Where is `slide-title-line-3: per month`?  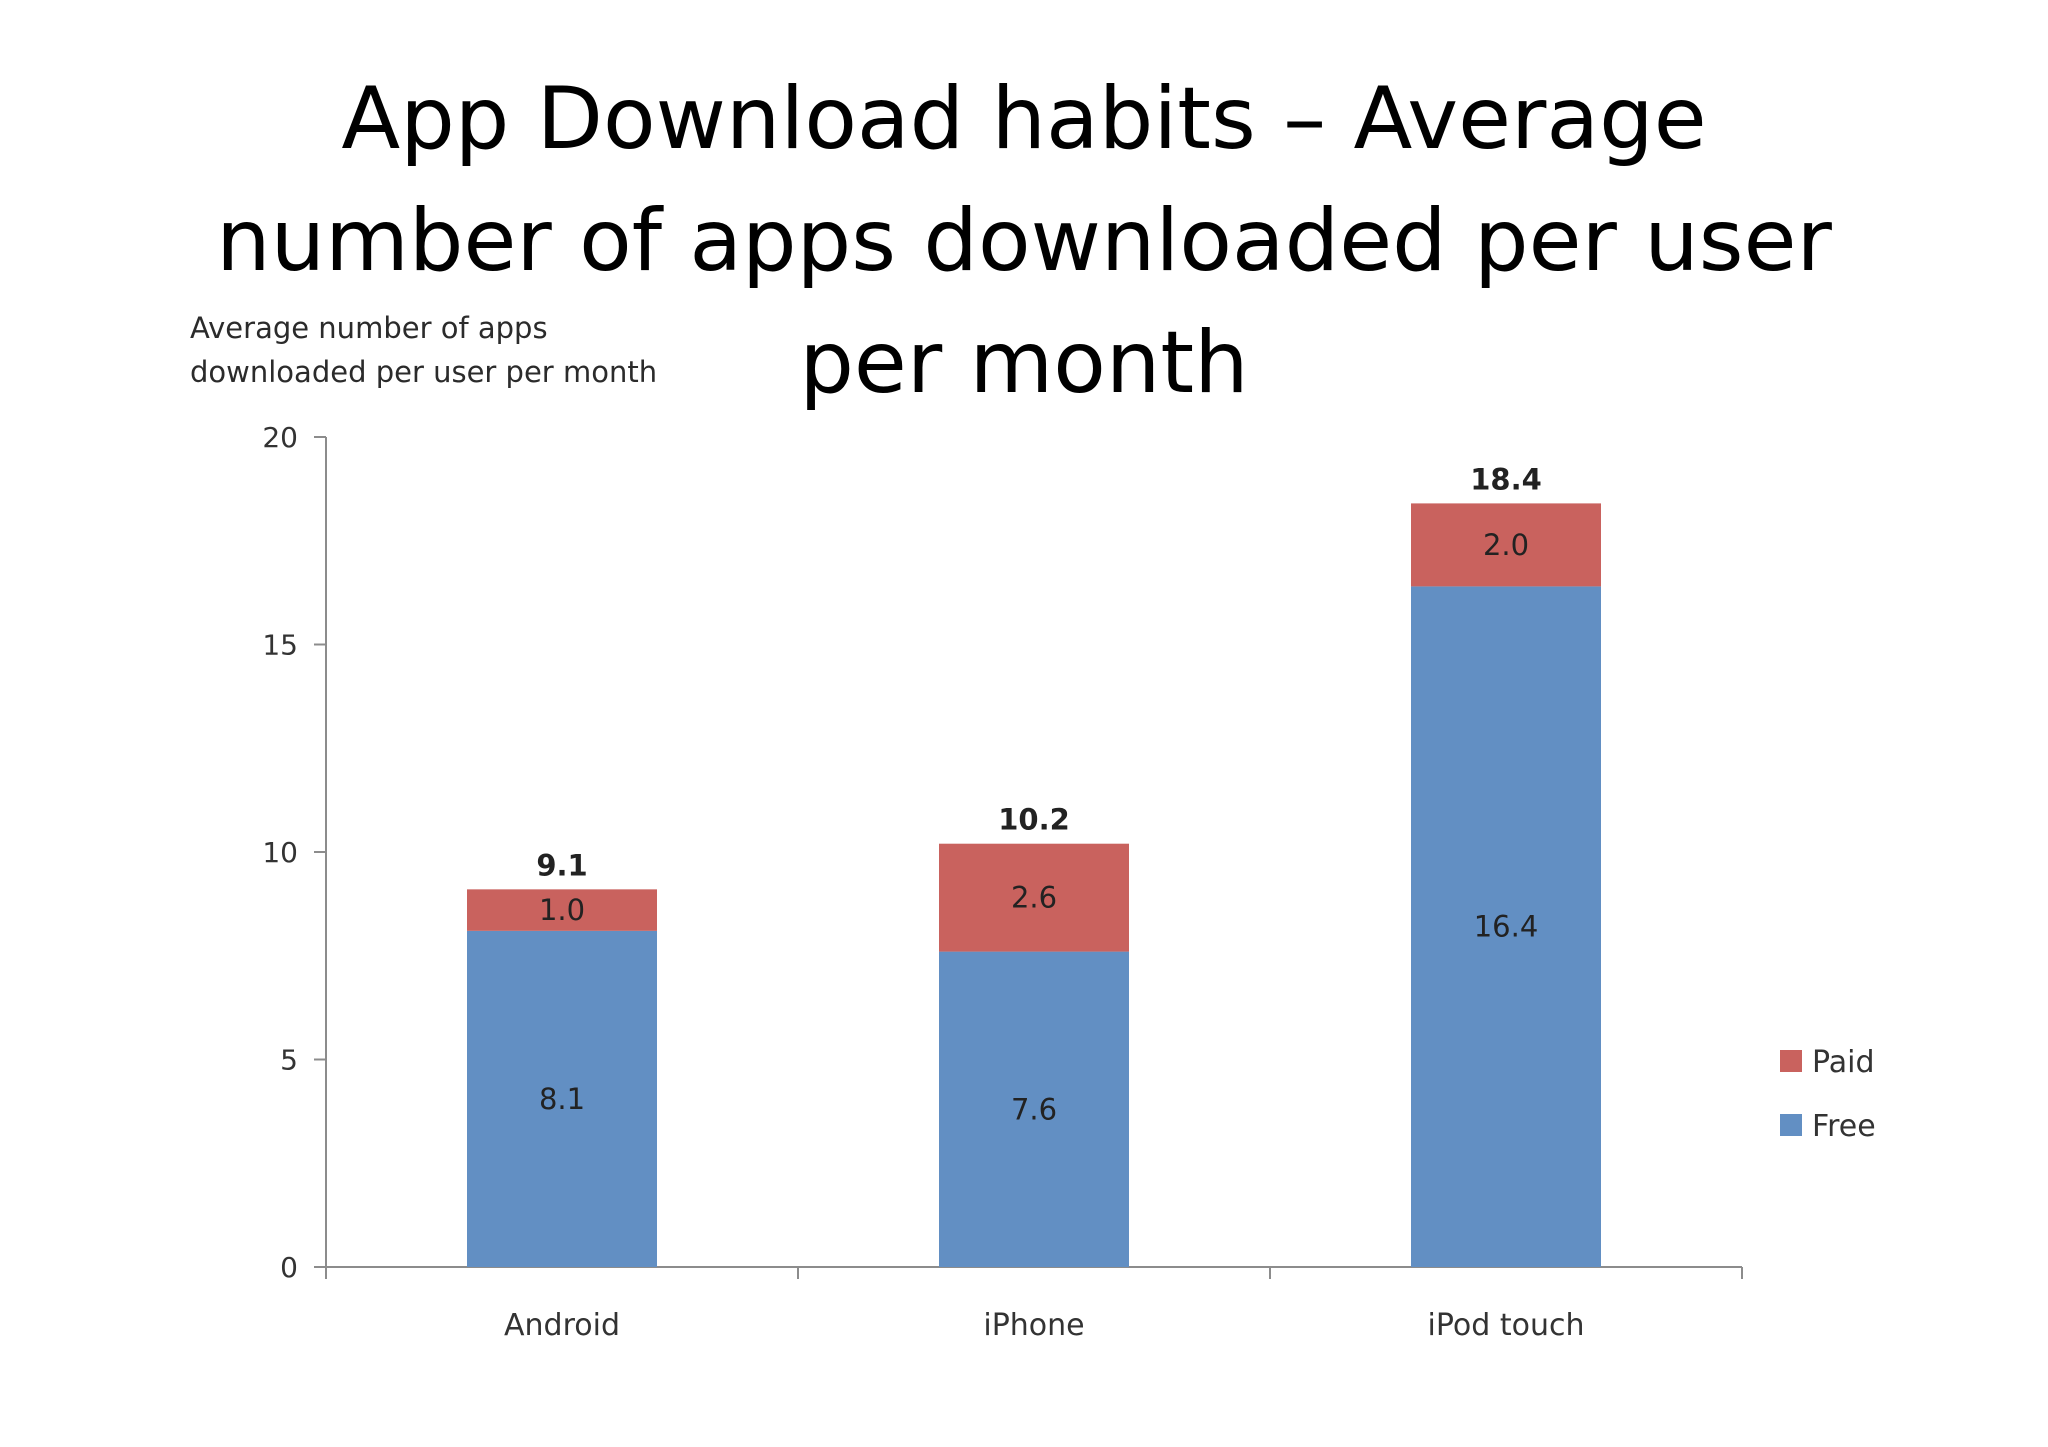
slide-title-line-3: per month is located at coordinates (1024, 363).